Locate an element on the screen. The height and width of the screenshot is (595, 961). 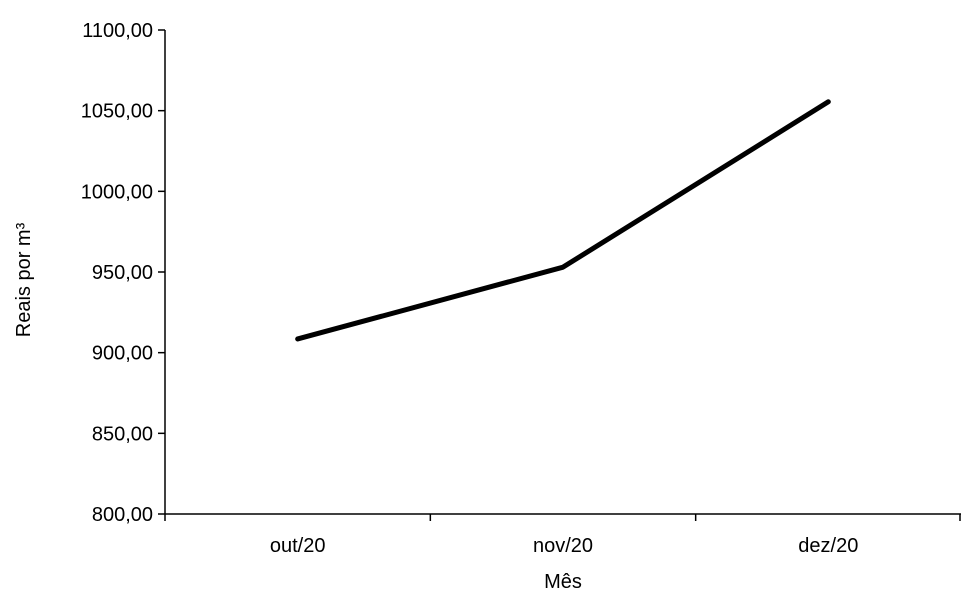
y-axis-title: Reais por m³ is located at coordinates (24, 279).